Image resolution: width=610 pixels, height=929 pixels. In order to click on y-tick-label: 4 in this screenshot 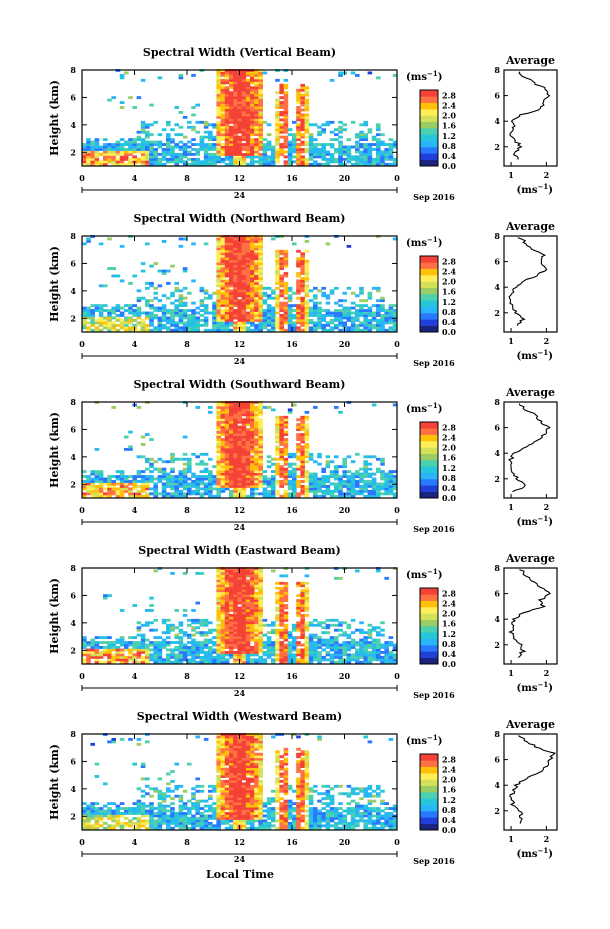, I will do `click(73, 291)`.